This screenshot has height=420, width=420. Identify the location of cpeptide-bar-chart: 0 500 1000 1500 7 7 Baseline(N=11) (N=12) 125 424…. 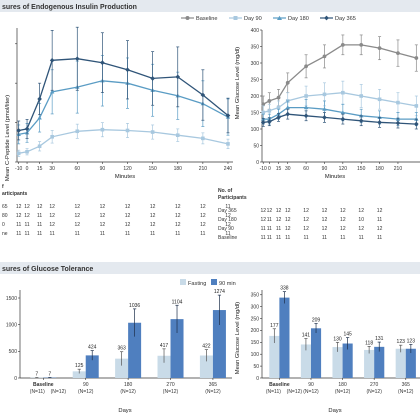
(119, 342).